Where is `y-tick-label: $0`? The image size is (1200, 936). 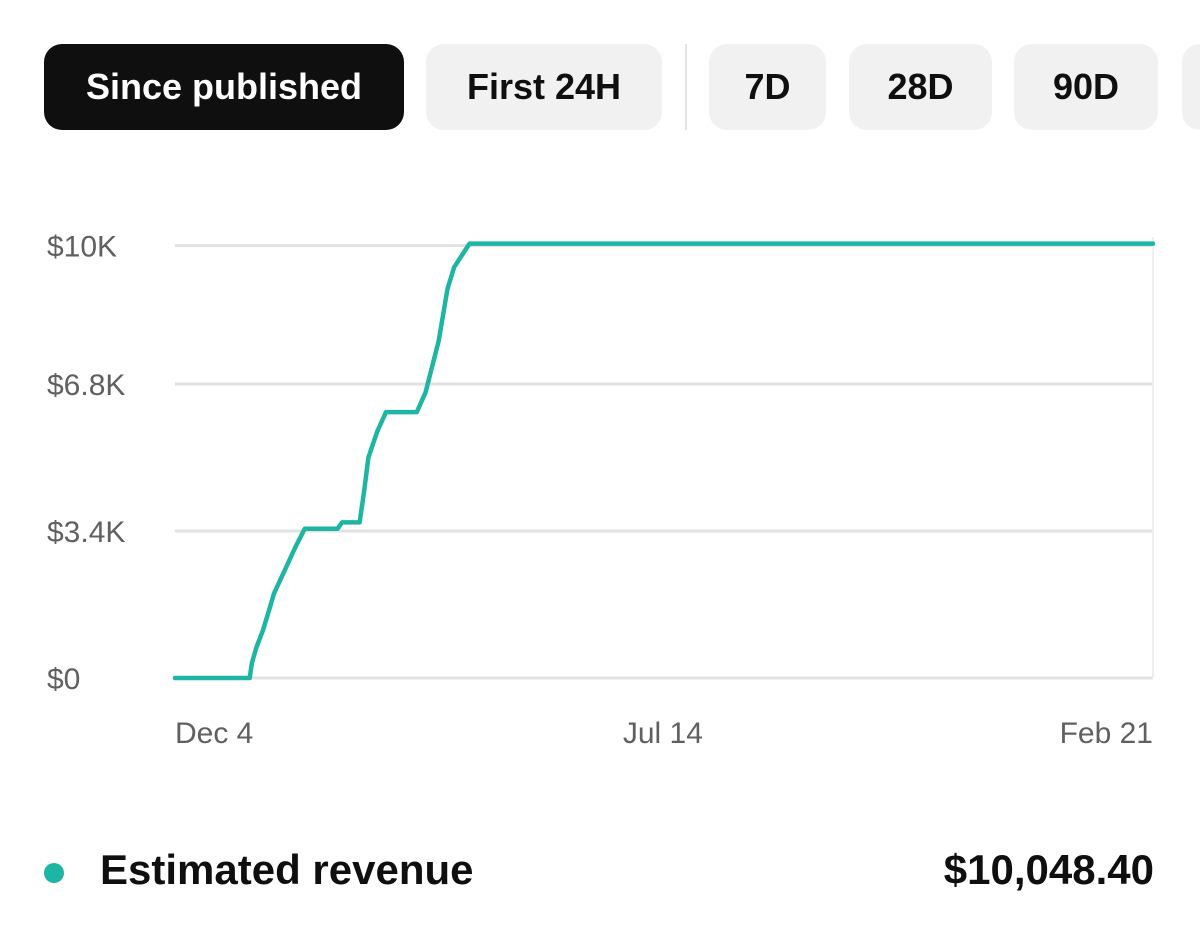
y-tick-label: $0 is located at coordinates (63, 679).